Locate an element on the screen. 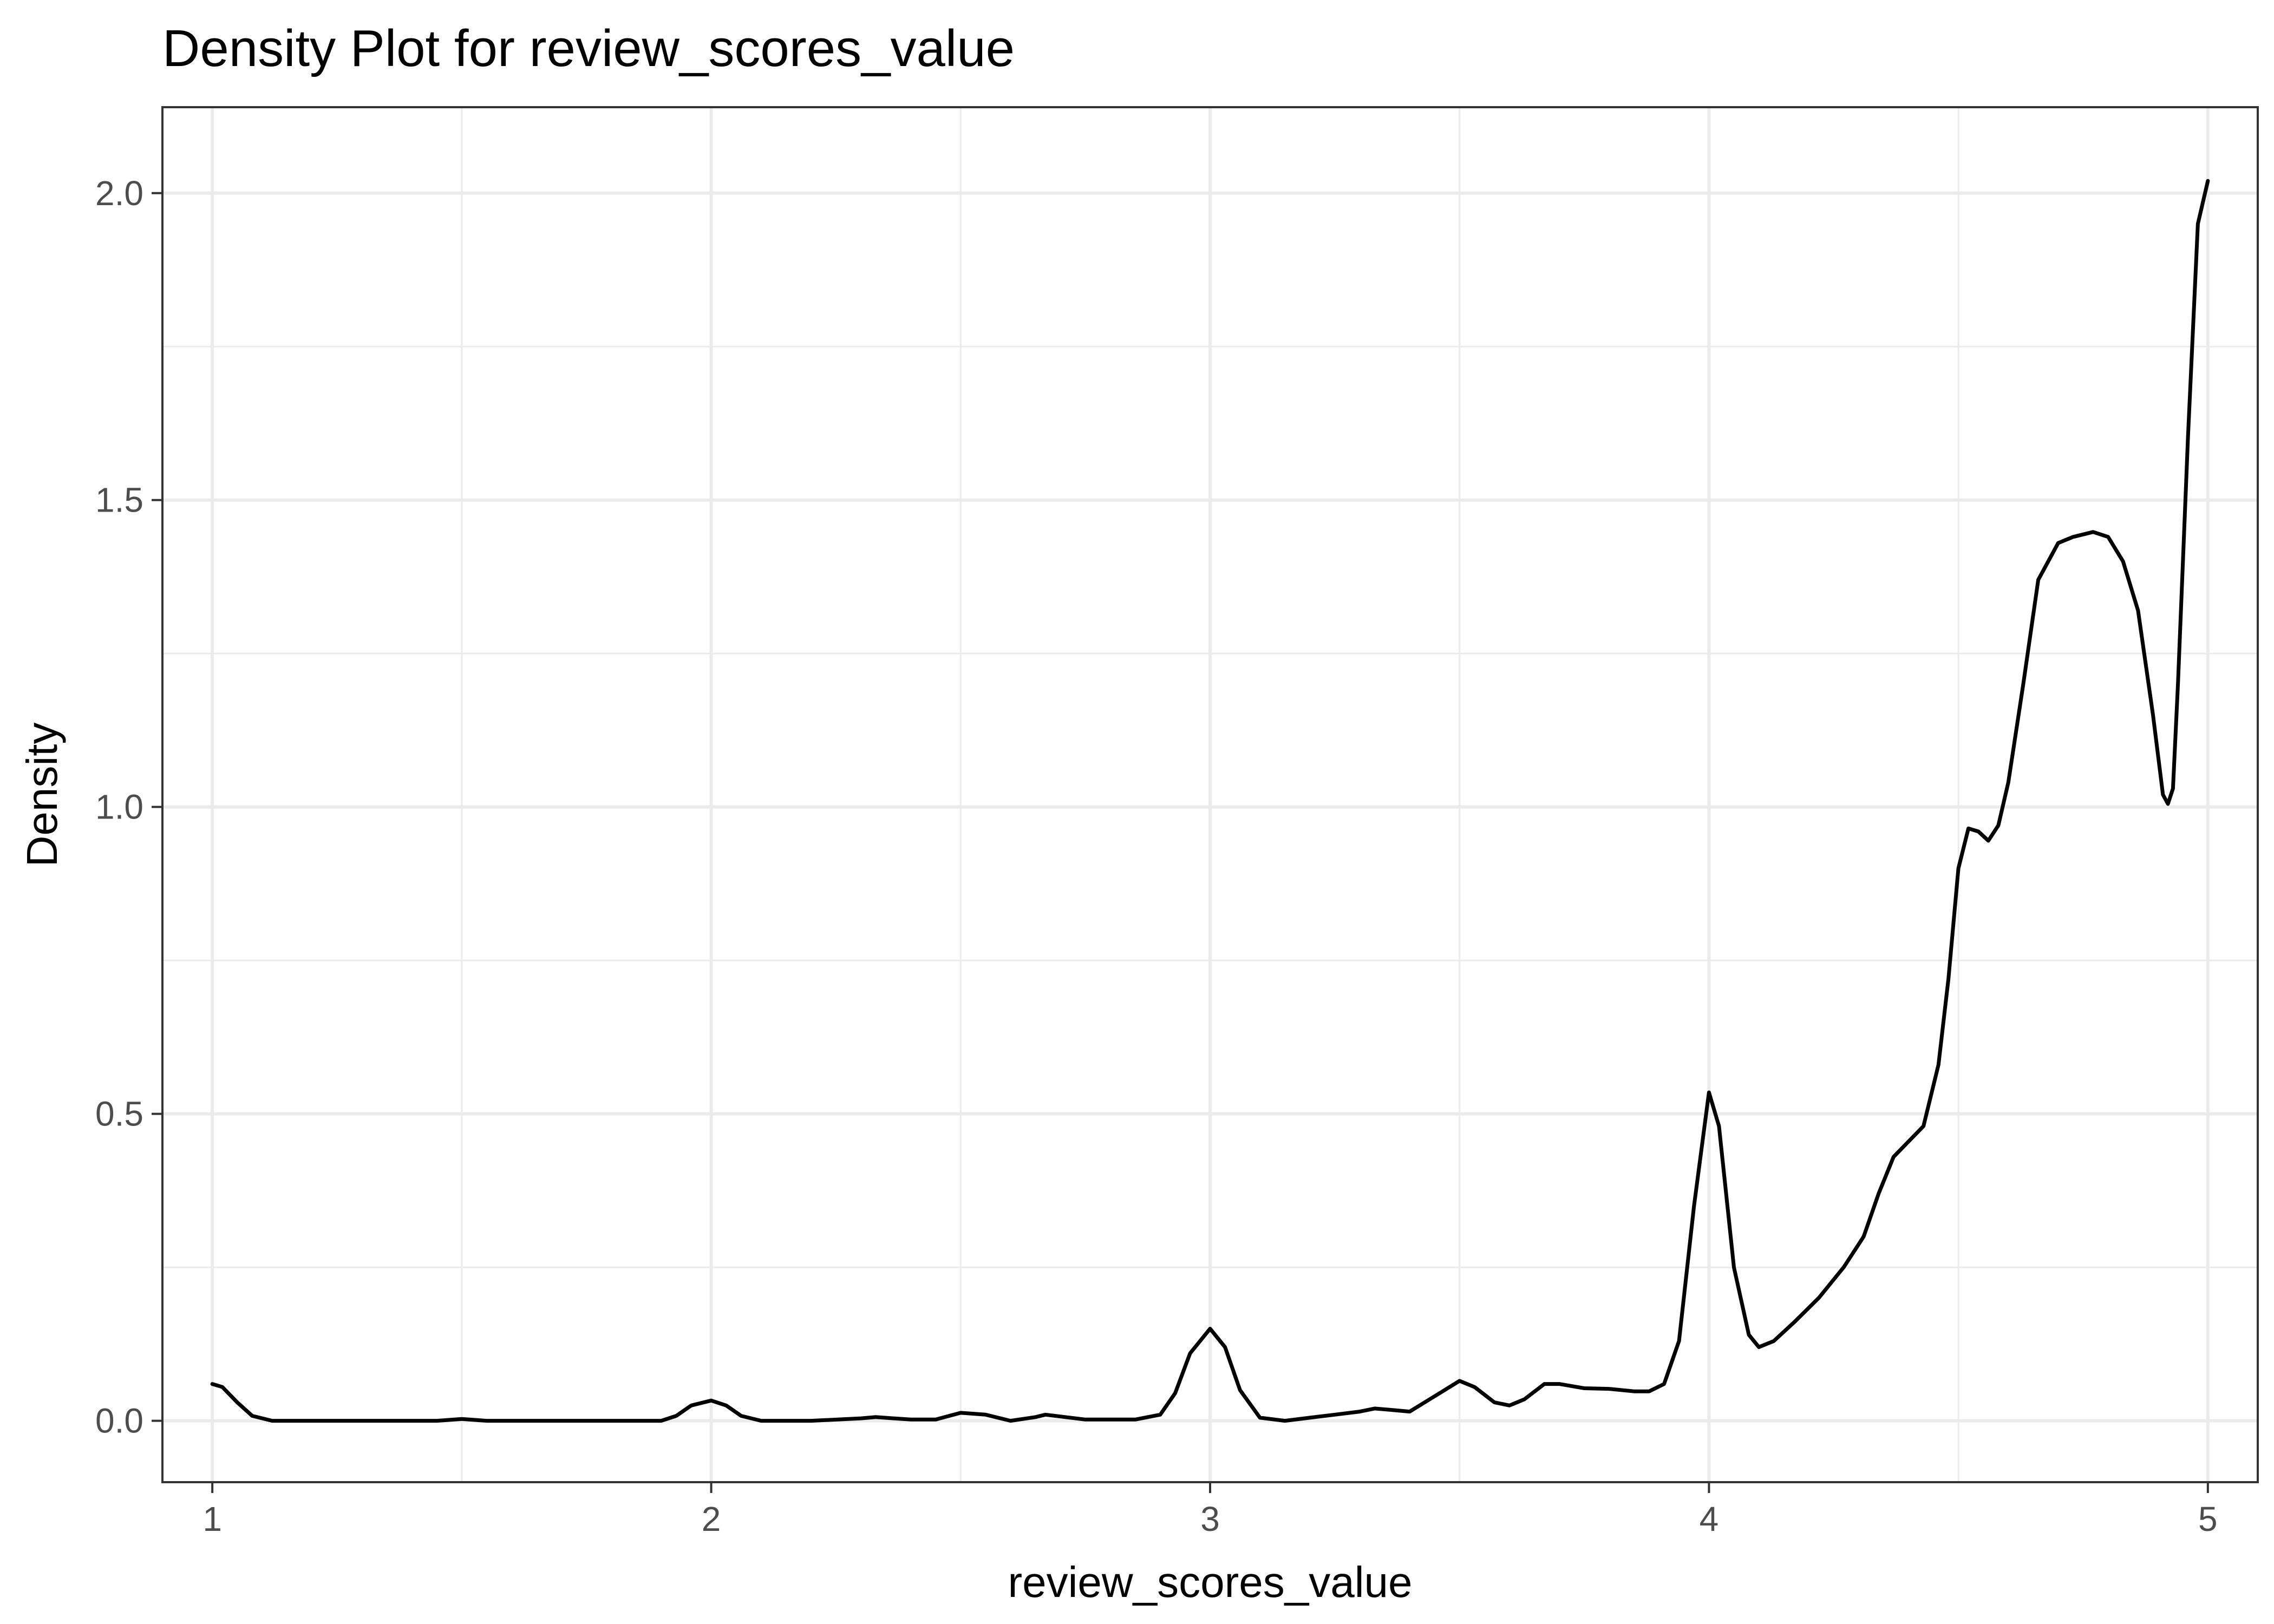 The image size is (2274, 1624). x-axis-title: review_scores_value is located at coordinates (1210, 1582).